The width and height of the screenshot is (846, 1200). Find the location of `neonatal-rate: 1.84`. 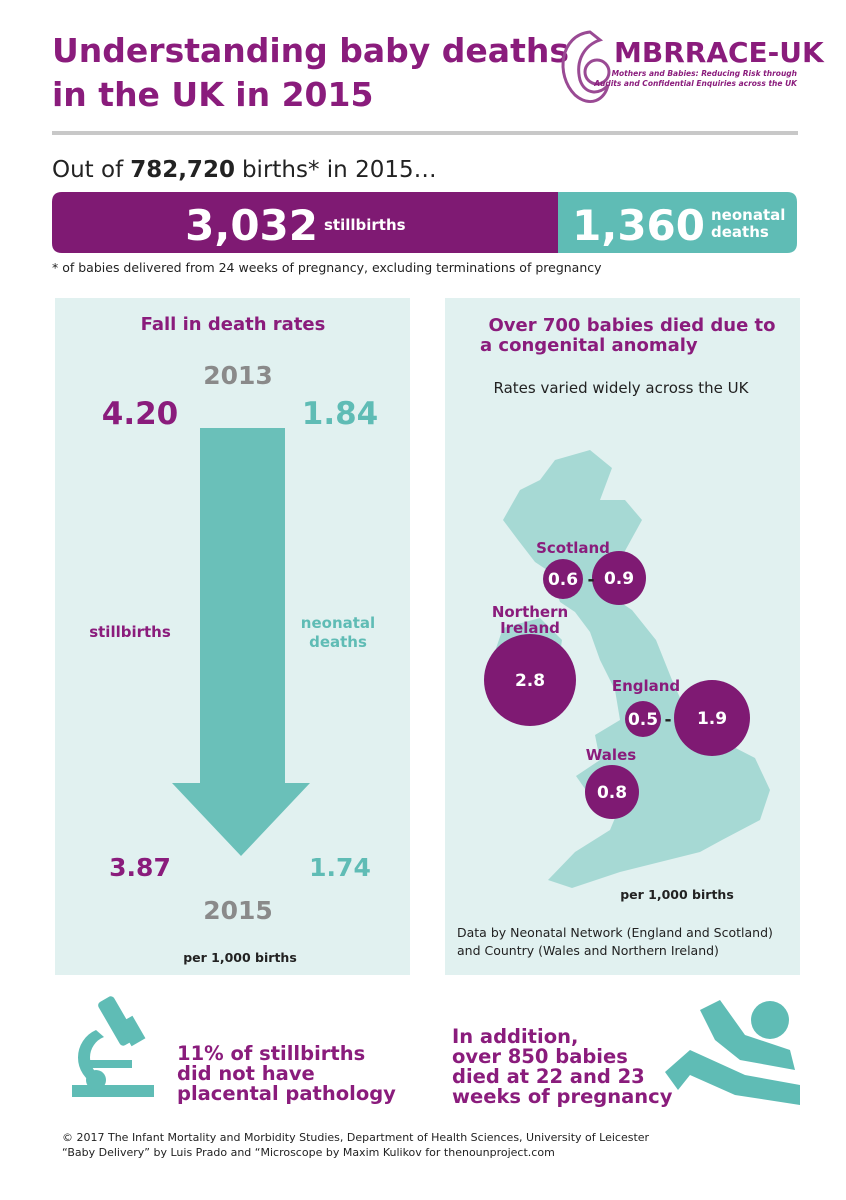

neonatal-rate: 1.84 is located at coordinates (340, 414).